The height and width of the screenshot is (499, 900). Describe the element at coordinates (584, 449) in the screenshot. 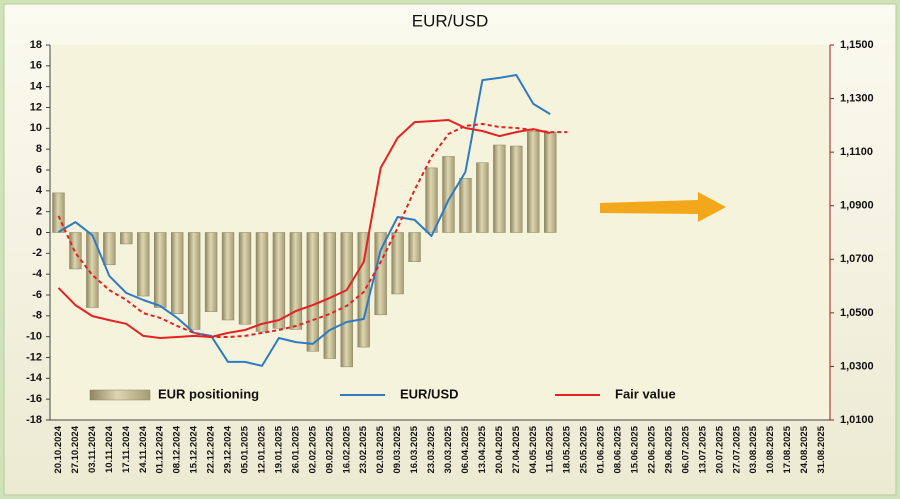

I see `x-tick-label: 25.05.2025` at that location.